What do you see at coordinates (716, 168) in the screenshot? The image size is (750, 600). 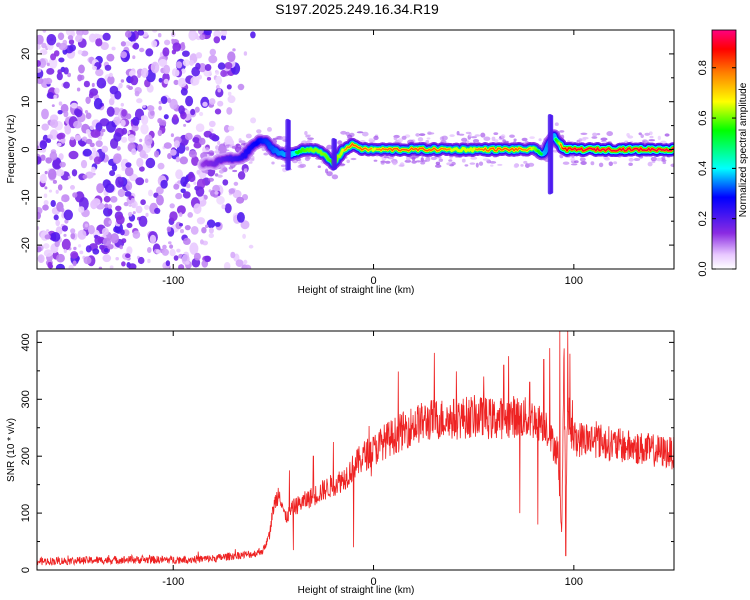 I see `colorbar-ticks: 0.0 0.2 0.4 0.6 0.8` at bounding box center [716, 168].